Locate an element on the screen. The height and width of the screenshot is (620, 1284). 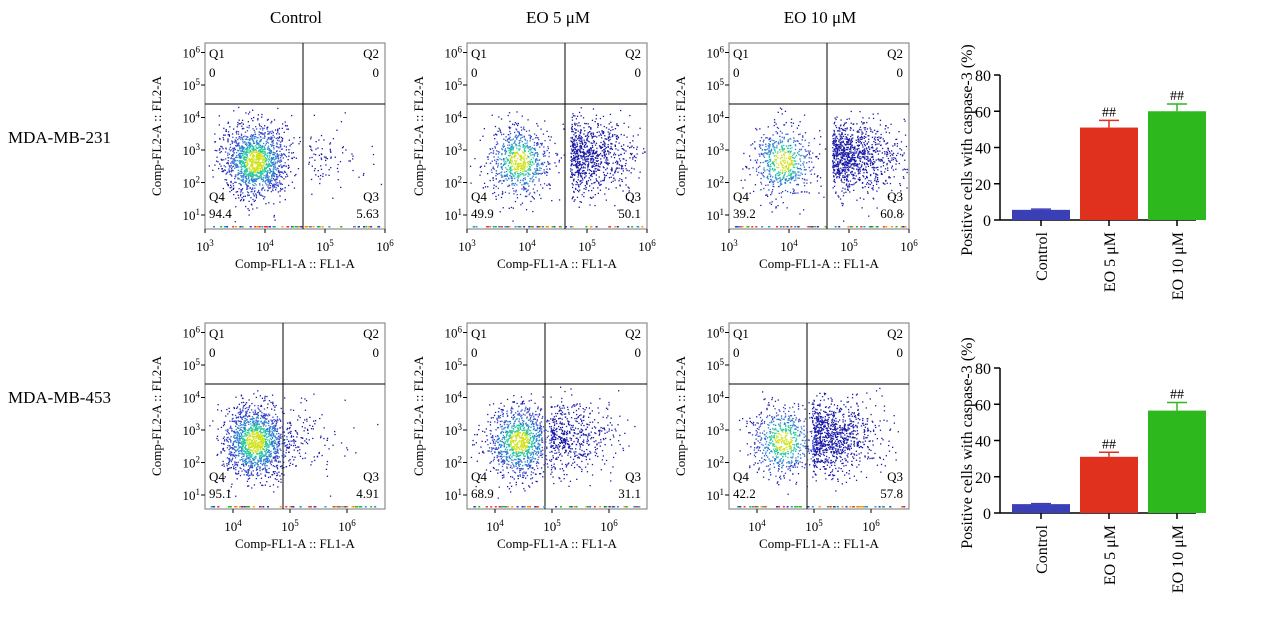
quadrant-value-q1: 0 is located at coordinates (212, 72).